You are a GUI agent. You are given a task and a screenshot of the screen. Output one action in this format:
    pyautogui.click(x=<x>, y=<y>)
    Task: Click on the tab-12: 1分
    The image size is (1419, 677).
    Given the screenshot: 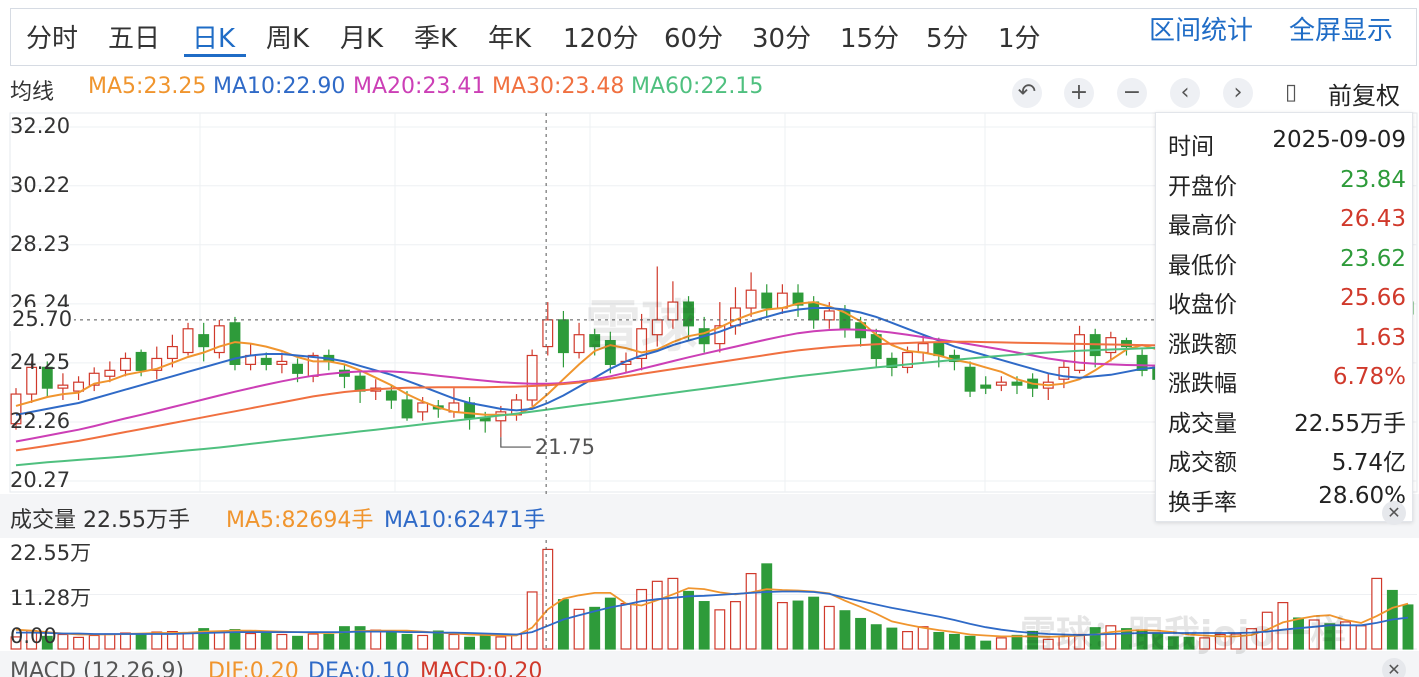 What is the action you would take?
    pyautogui.click(x=1019, y=39)
    